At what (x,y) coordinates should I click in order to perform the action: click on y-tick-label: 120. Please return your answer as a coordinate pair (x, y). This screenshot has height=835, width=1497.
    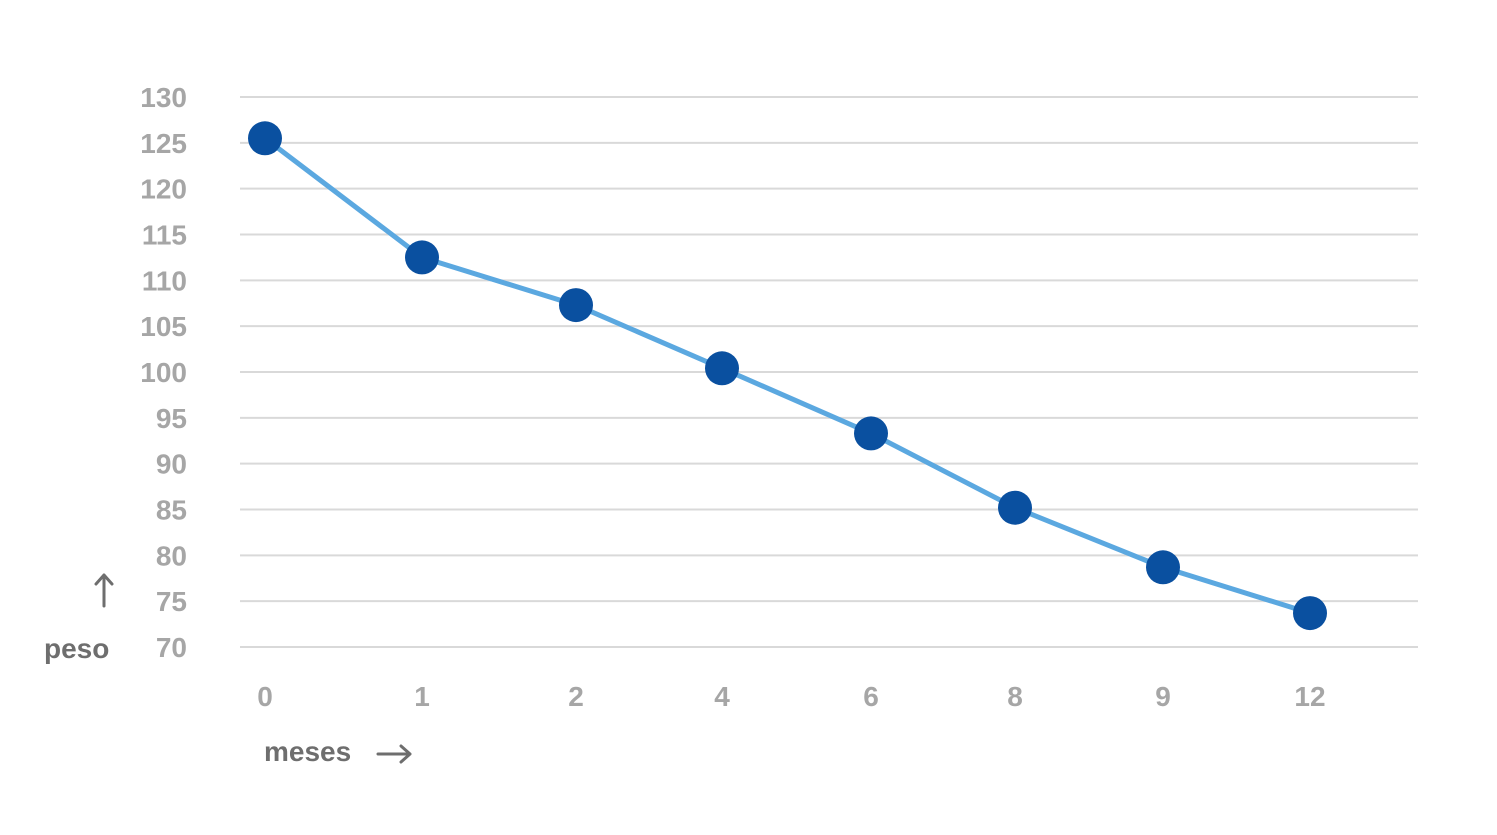
    Looking at the image, I should click on (163, 189).